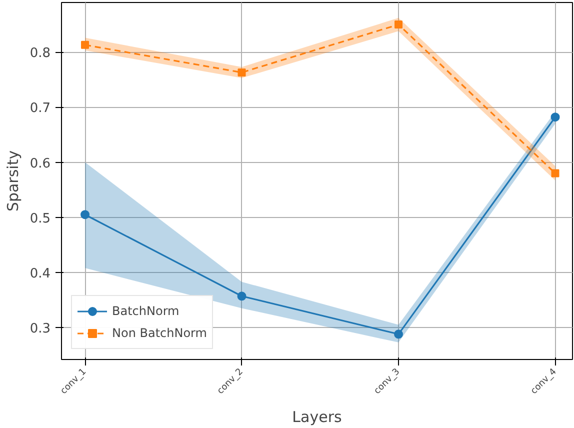  Describe the element at coordinates (40, 329) in the screenshot. I see `y-tick-label: 0.3` at that location.